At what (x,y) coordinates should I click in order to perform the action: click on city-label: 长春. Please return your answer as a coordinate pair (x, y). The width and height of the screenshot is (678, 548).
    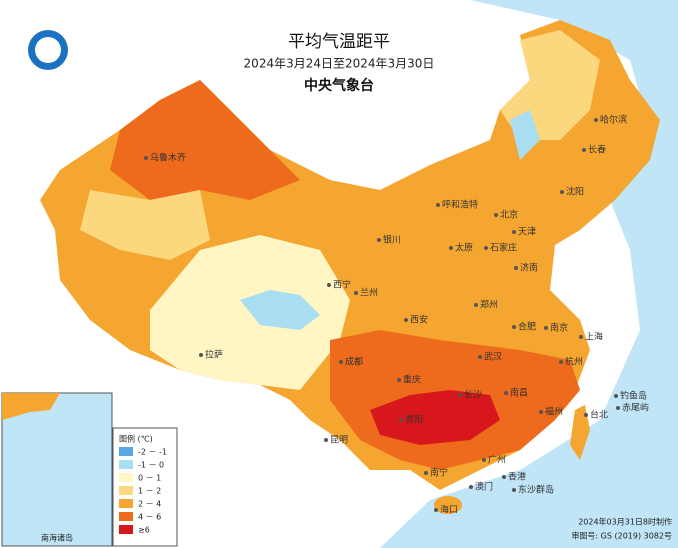
    Looking at the image, I should click on (597, 150).